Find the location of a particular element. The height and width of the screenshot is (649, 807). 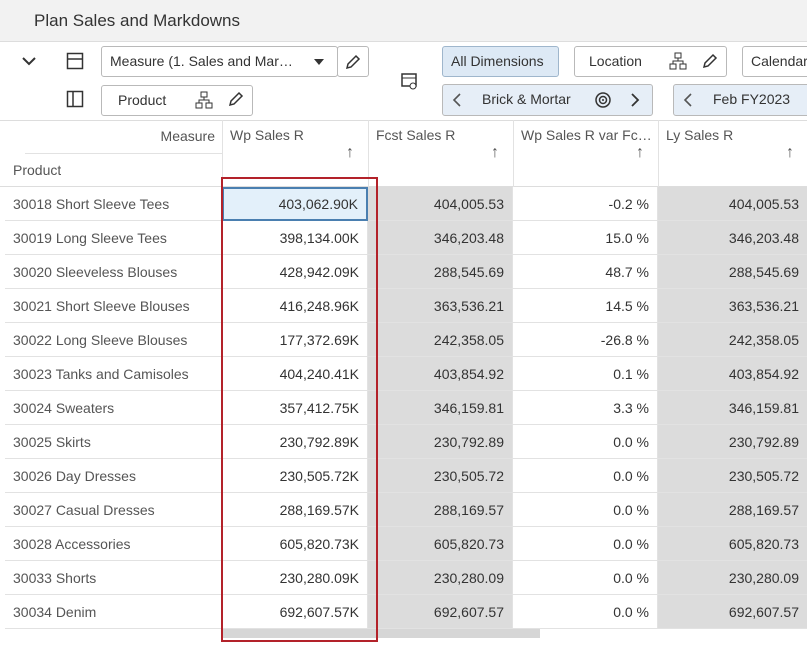

location-dimension: Location is located at coordinates (650, 61).